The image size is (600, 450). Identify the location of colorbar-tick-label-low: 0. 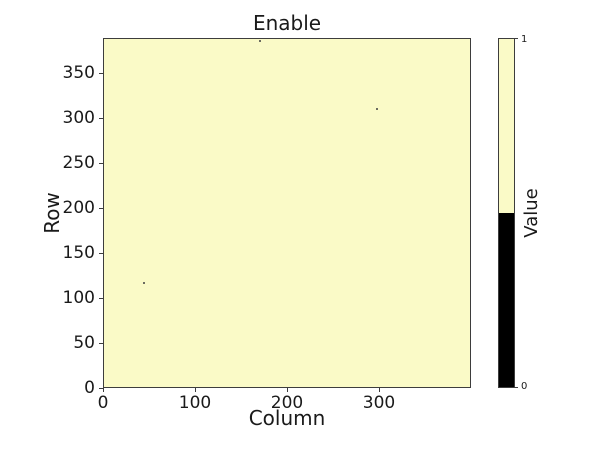
(524, 386).